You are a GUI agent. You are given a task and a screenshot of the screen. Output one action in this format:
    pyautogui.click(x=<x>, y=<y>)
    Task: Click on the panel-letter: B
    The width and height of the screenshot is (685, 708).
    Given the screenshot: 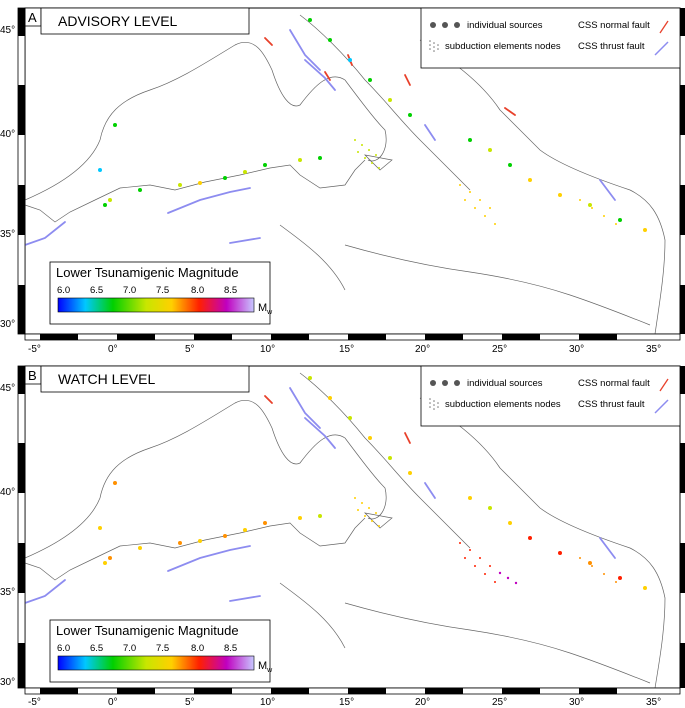 What is the action you would take?
    pyautogui.click(x=32, y=375)
    